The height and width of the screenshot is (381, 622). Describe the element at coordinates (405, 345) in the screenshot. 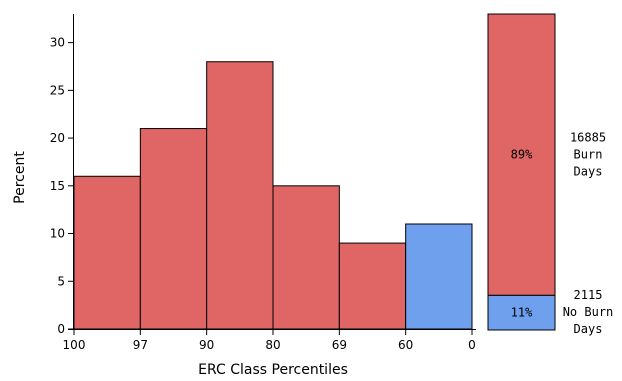

I see `x-tick-label-60: 60` at that location.